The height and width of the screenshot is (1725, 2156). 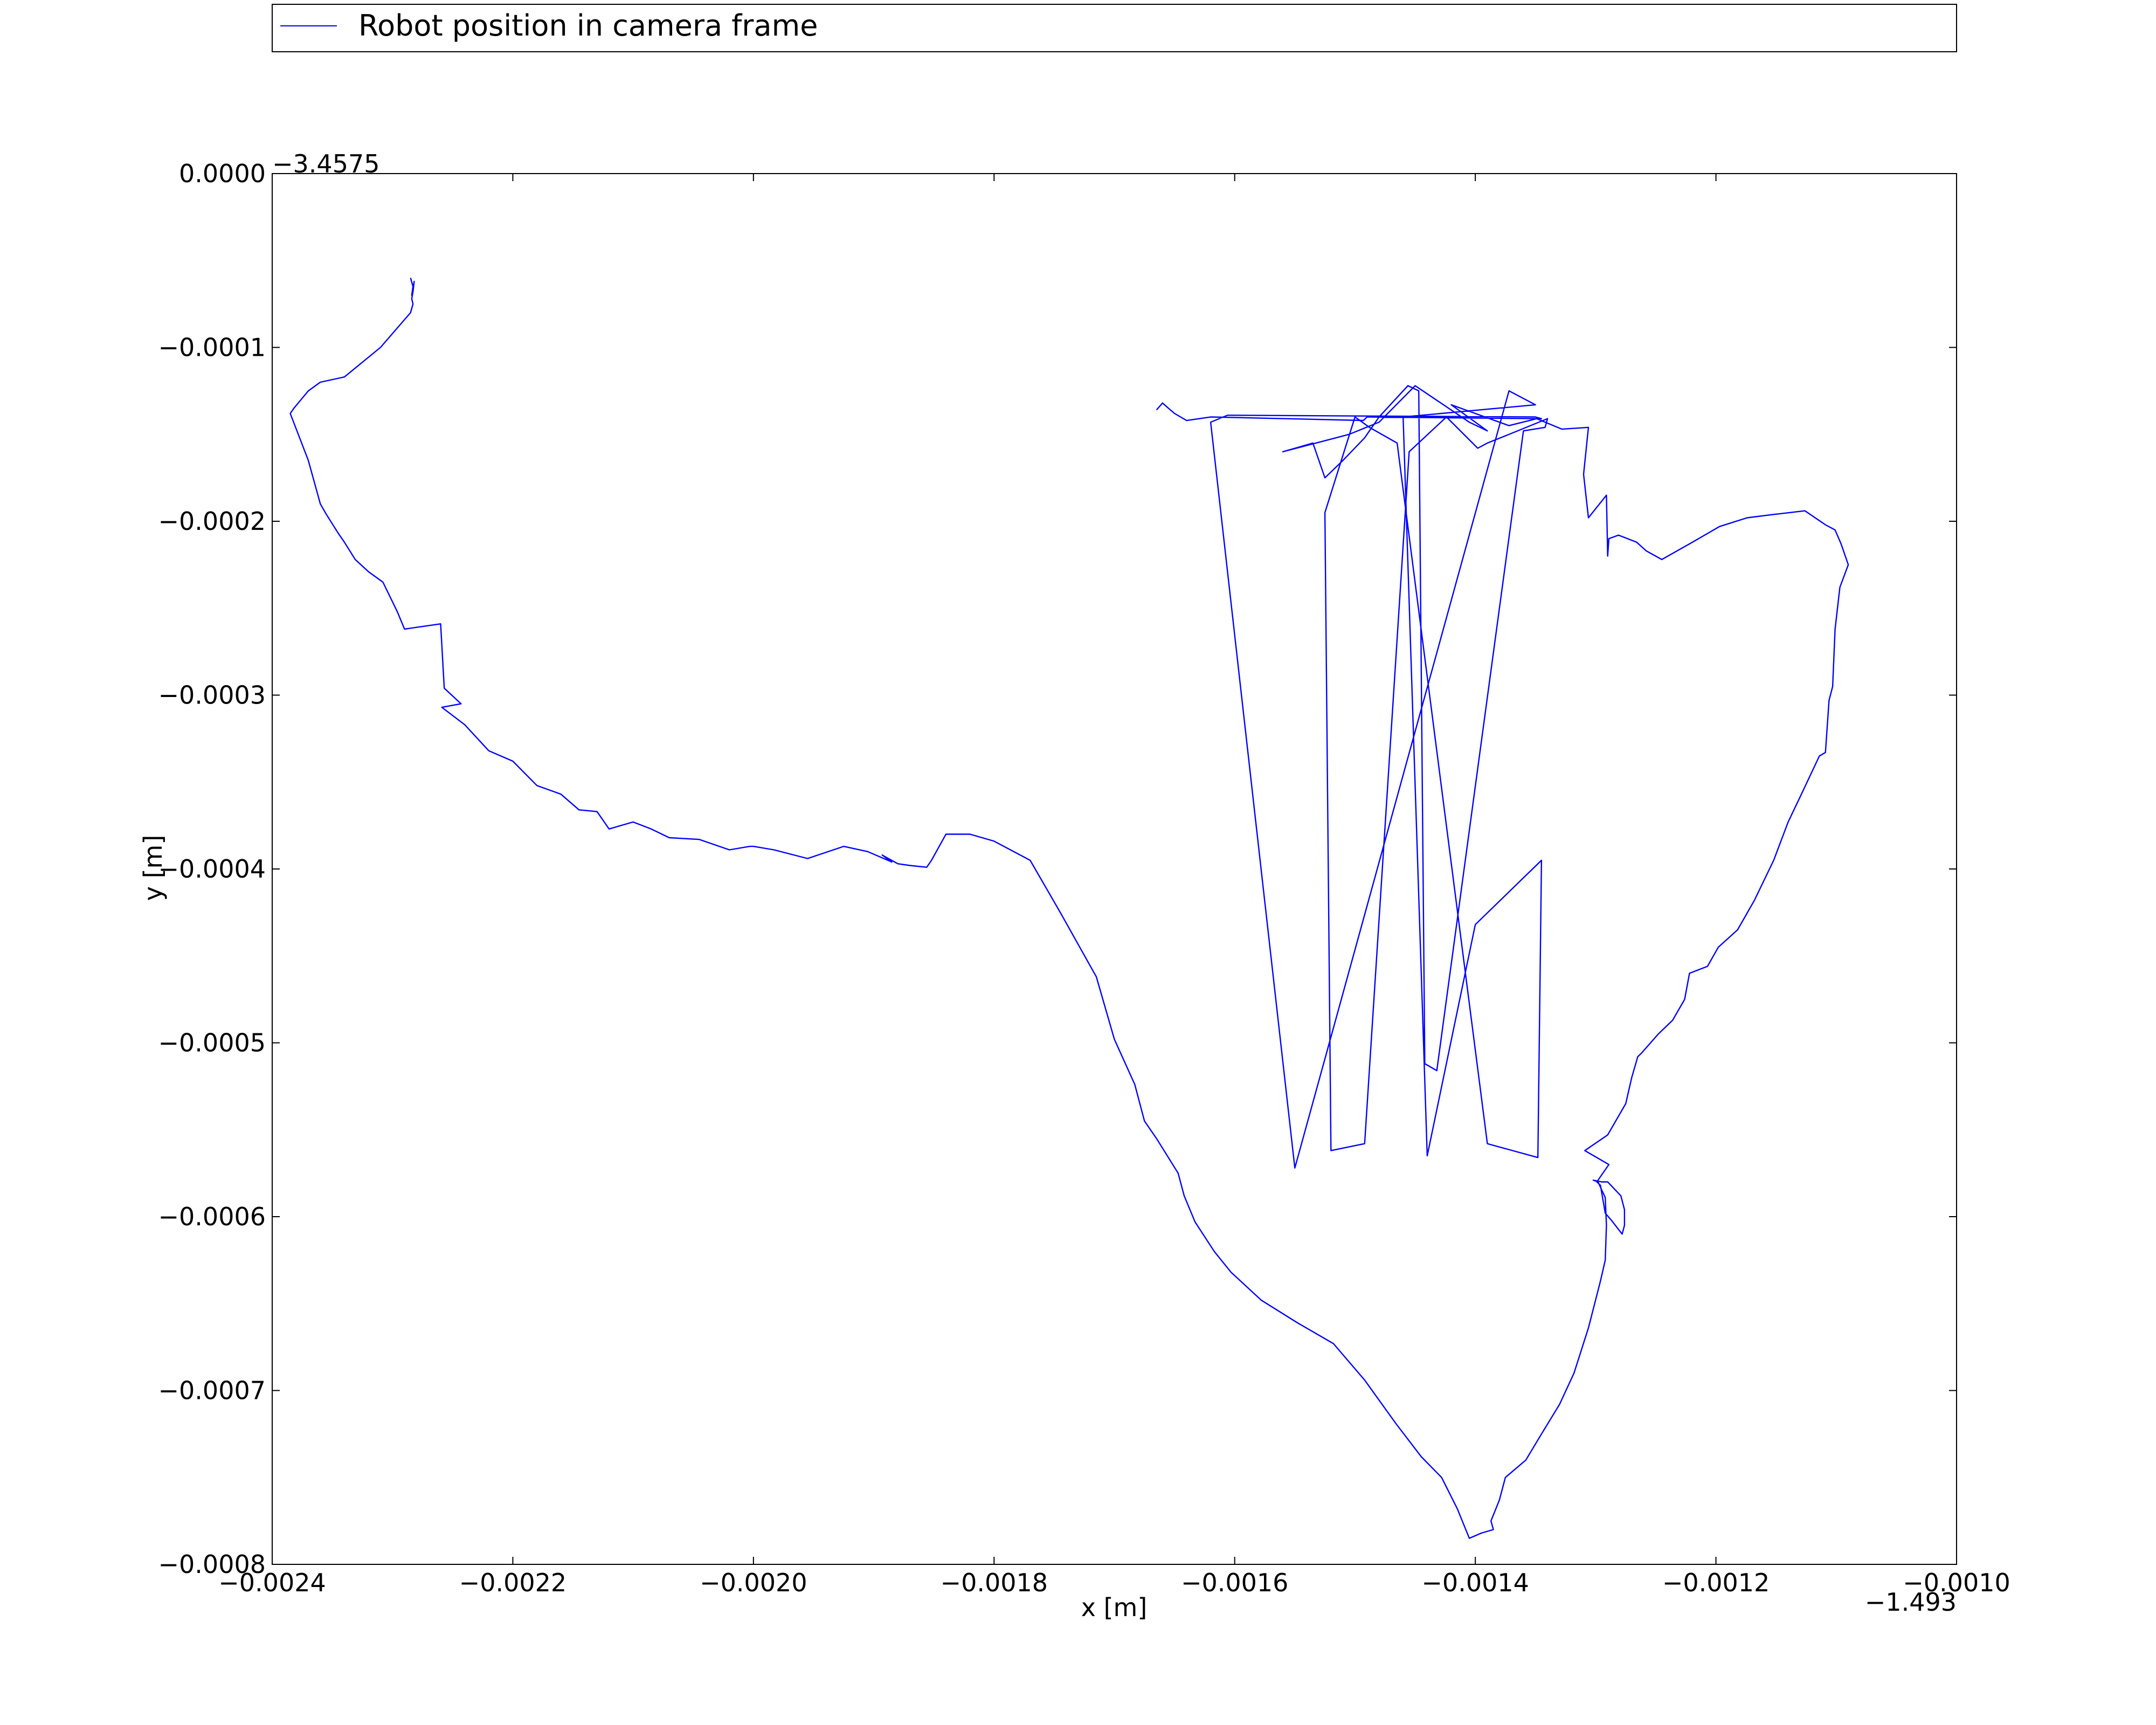 What do you see at coordinates (1235, 1582) in the screenshot?
I see `x-tick-label: −0.0016` at bounding box center [1235, 1582].